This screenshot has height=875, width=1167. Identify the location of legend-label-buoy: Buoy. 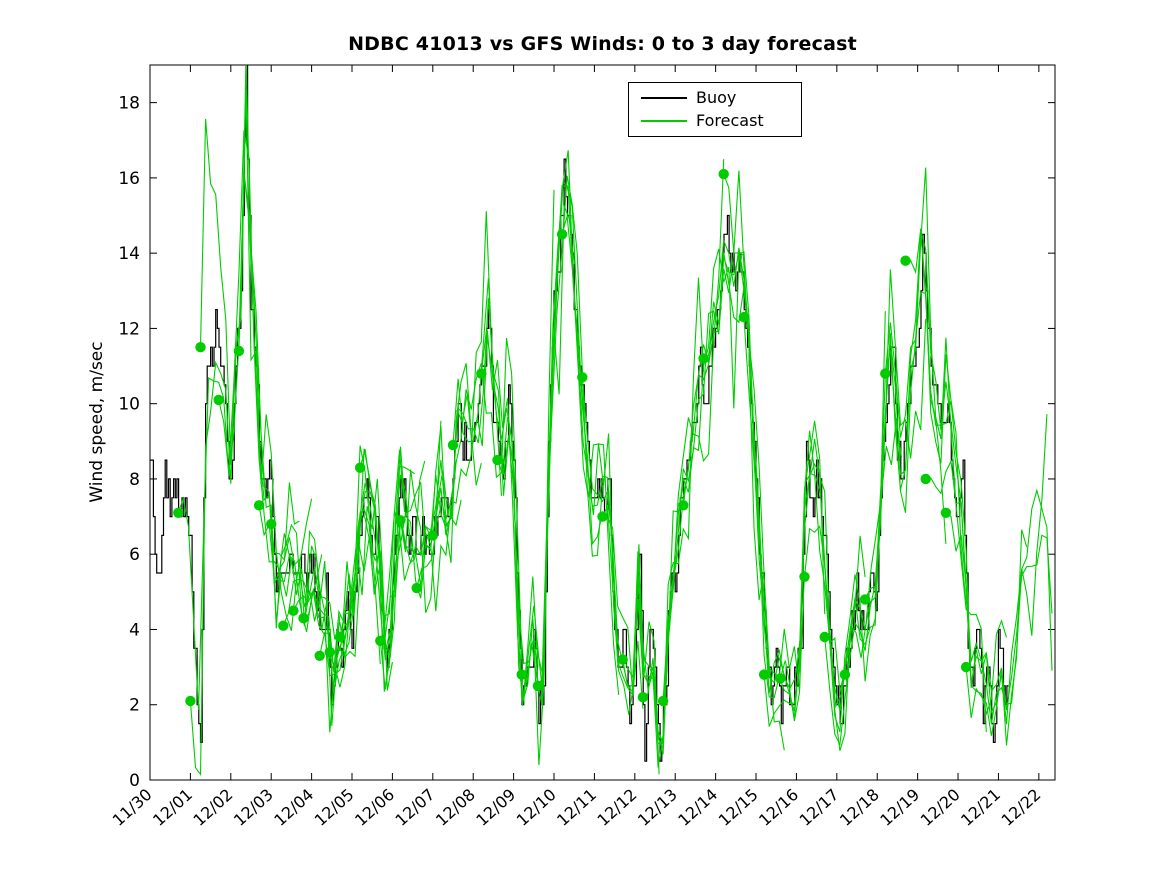
(716, 97).